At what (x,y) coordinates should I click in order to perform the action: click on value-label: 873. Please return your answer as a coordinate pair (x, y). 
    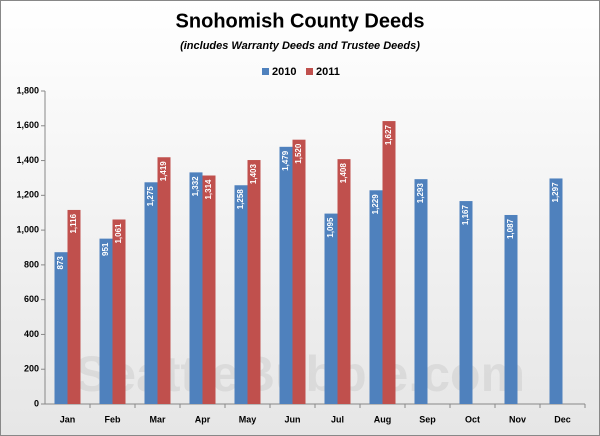
    Looking at the image, I should click on (60, 263).